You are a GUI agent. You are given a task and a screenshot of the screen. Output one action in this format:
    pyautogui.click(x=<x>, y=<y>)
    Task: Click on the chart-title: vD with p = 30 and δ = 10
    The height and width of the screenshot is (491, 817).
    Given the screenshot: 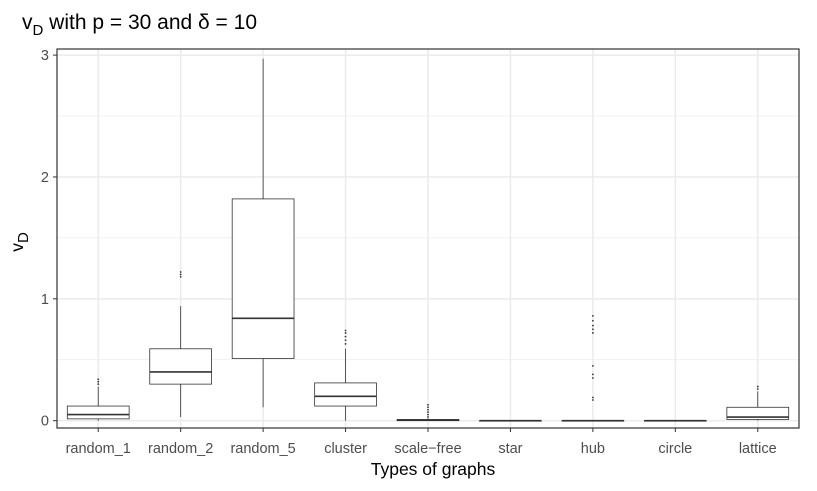 What is the action you would take?
    pyautogui.click(x=139, y=25)
    